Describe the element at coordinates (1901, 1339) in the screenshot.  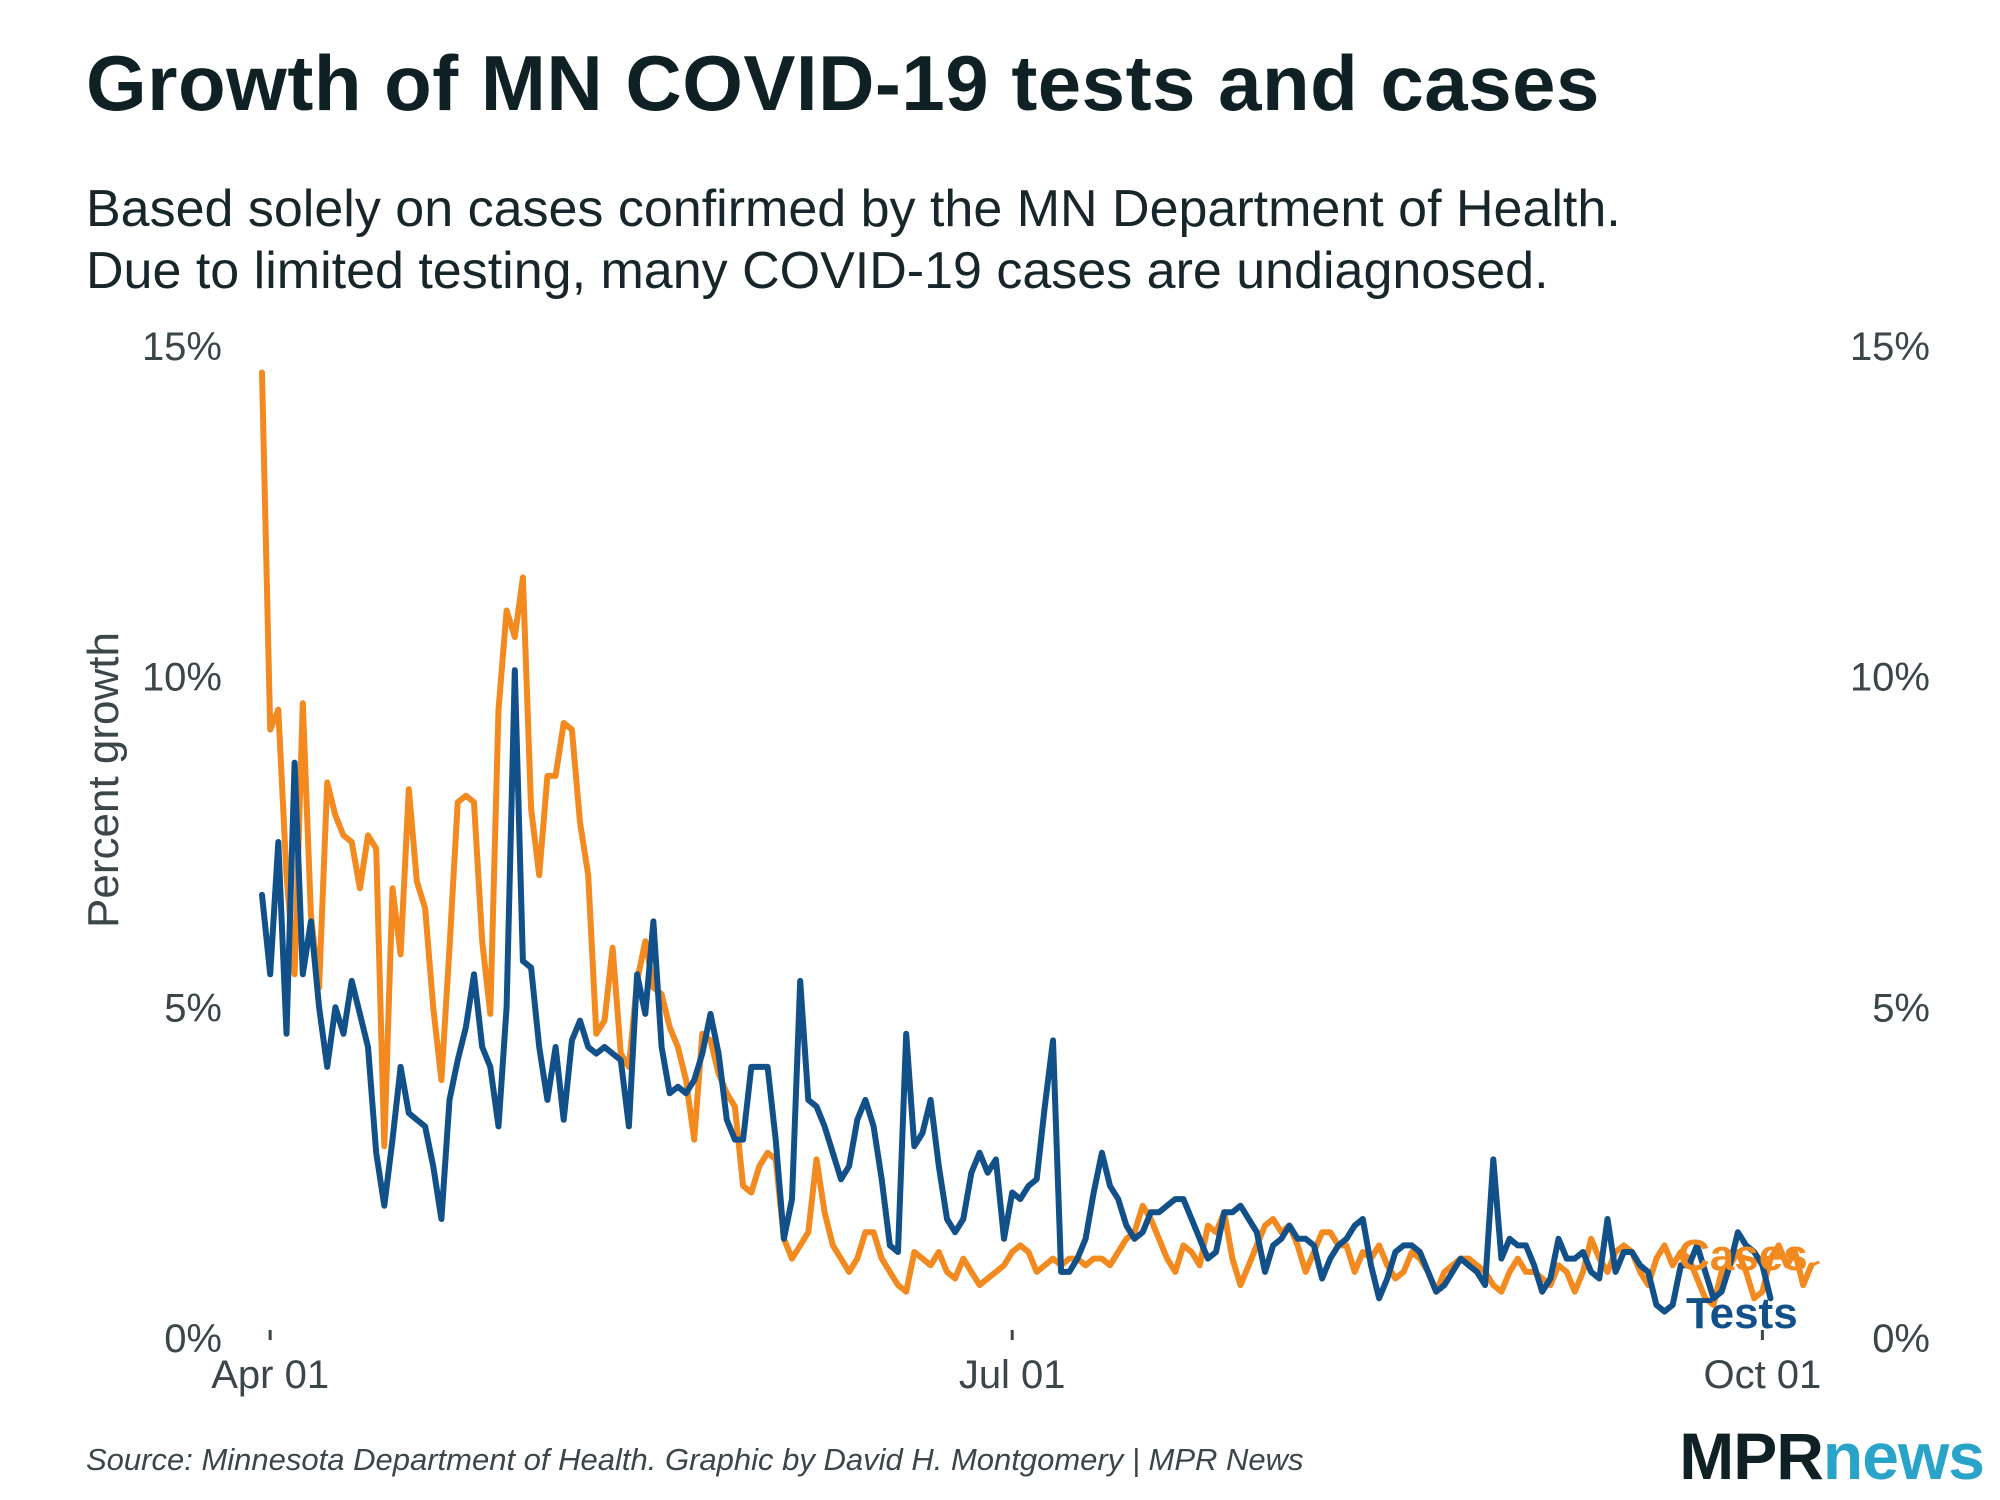
I see `y-tick-label-right: 0%` at that location.